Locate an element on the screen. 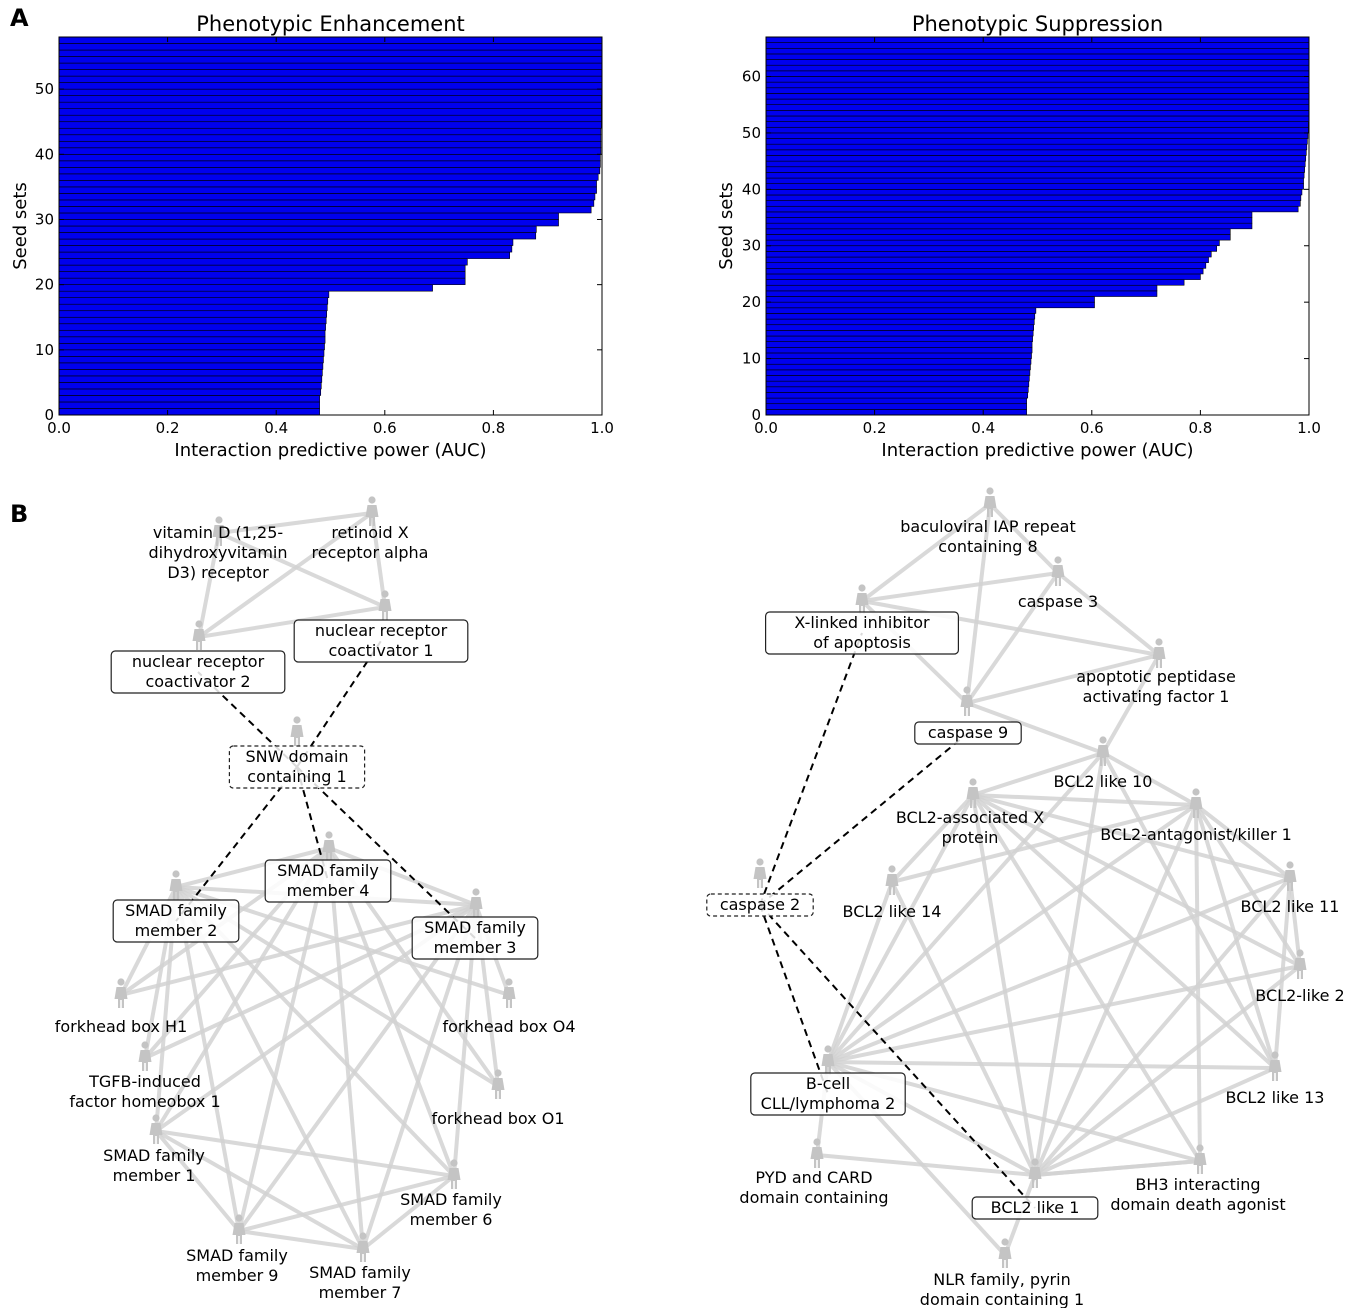 The width and height of the screenshot is (1361, 1308). network-node-birc8: baculoviral IAP repeat containing 8 is located at coordinates (988, 521).